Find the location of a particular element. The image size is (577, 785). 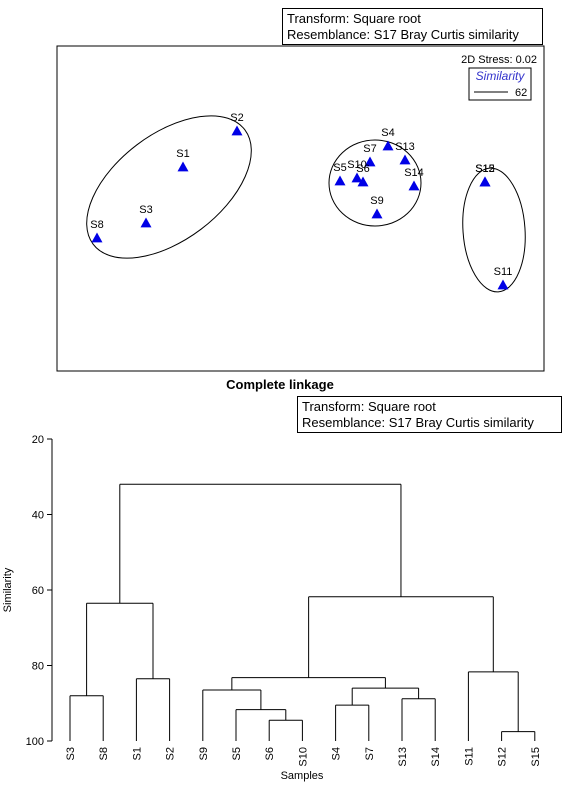

dendrogram-title: Complete linkage is located at coordinates (280, 384).